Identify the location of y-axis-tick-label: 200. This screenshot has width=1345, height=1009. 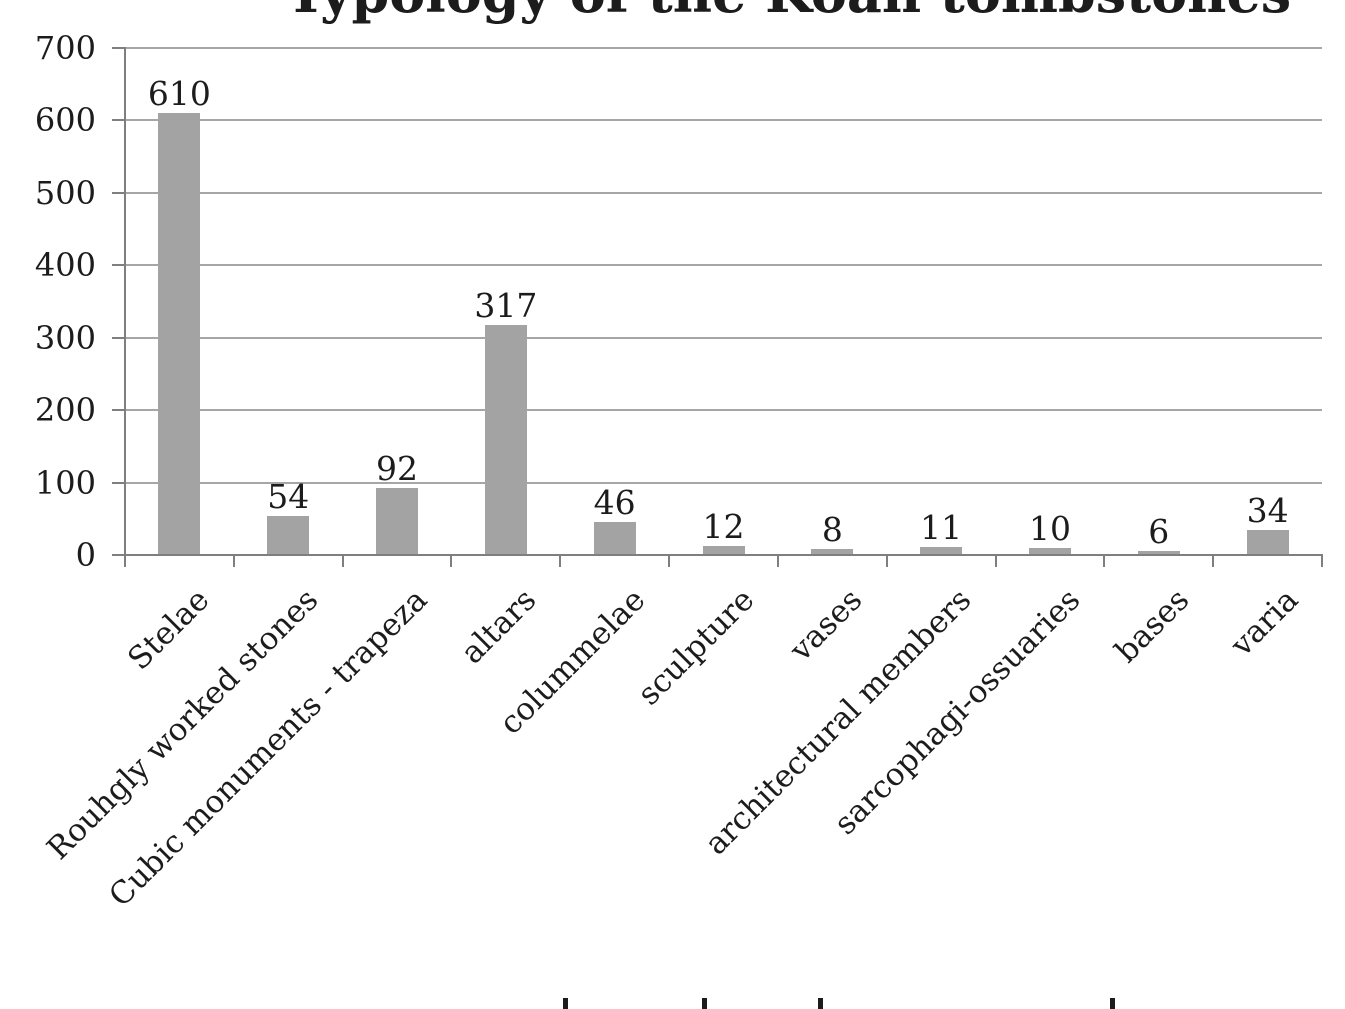
(65, 410).